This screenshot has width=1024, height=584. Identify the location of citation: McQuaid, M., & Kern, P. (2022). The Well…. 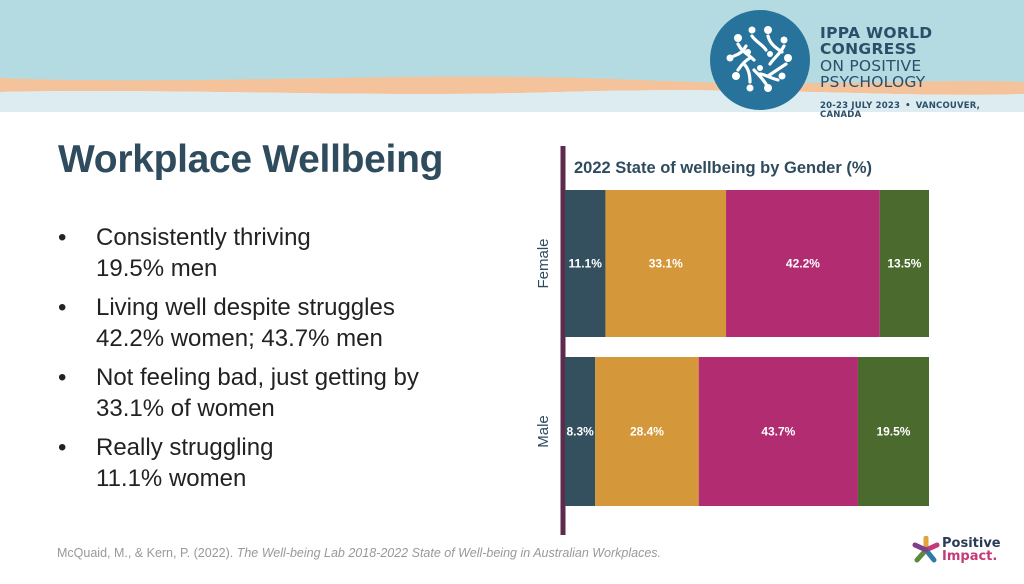
(359, 553).